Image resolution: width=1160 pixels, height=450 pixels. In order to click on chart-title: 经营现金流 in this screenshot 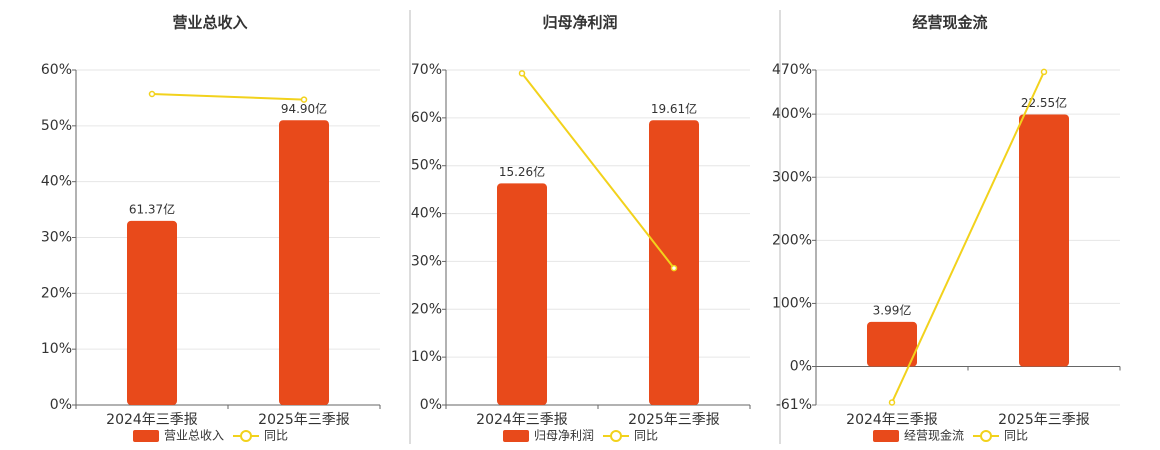, I will do `click(949, 23)`.